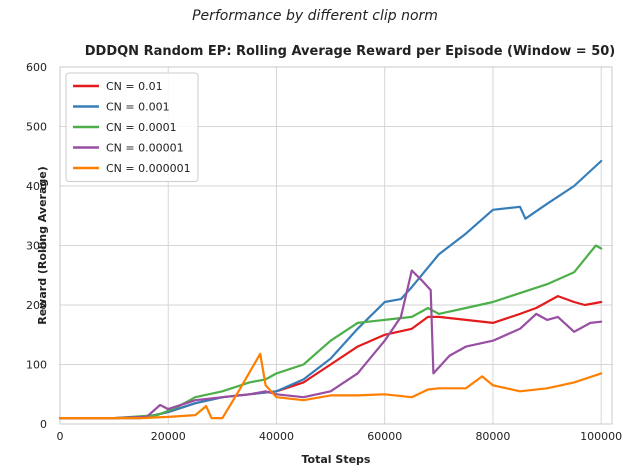 Image resolution: width=630 pixels, height=476 pixels. Describe the element at coordinates (134, 86) in the screenshot. I see `legend-label-0: CN = 0.01` at that location.